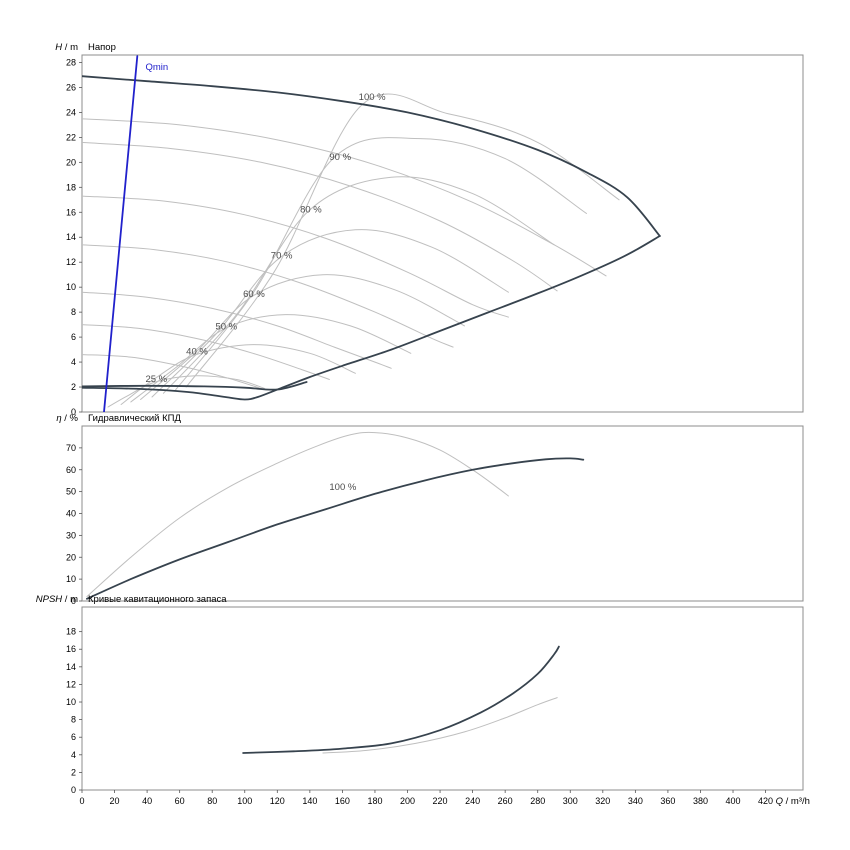  Describe the element at coordinates (71, 237) in the screenshot. I see `y-tick-label: 14` at that location.